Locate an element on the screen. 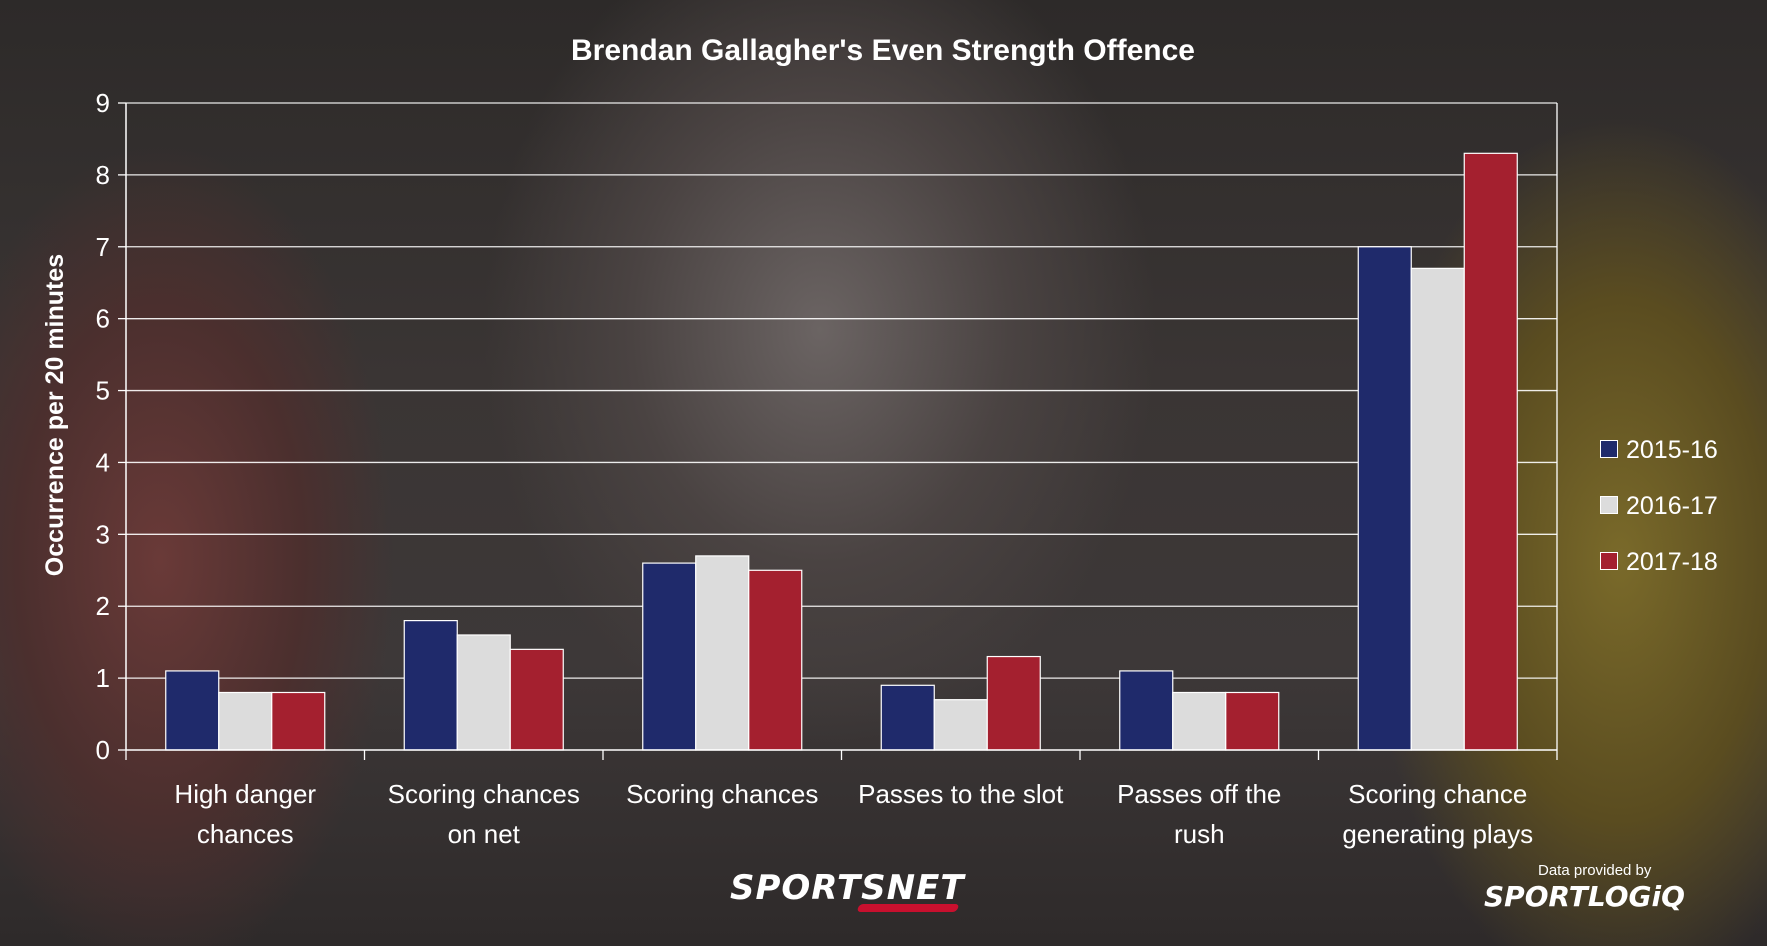 Image resolution: width=1767 pixels, height=946 pixels. y-tick-label: 1 is located at coordinates (103, 678).